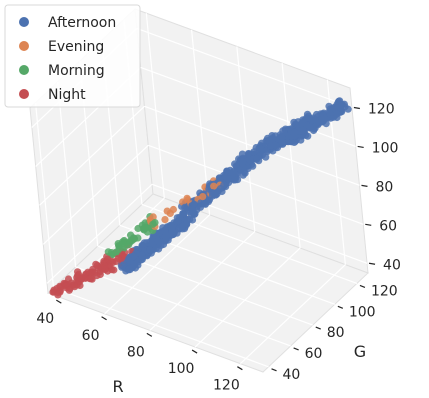 The width and height of the screenshot is (429, 398). What do you see at coordinates (292, 375) in the screenshot?
I see `y-tick-label: 40` at bounding box center [292, 375].